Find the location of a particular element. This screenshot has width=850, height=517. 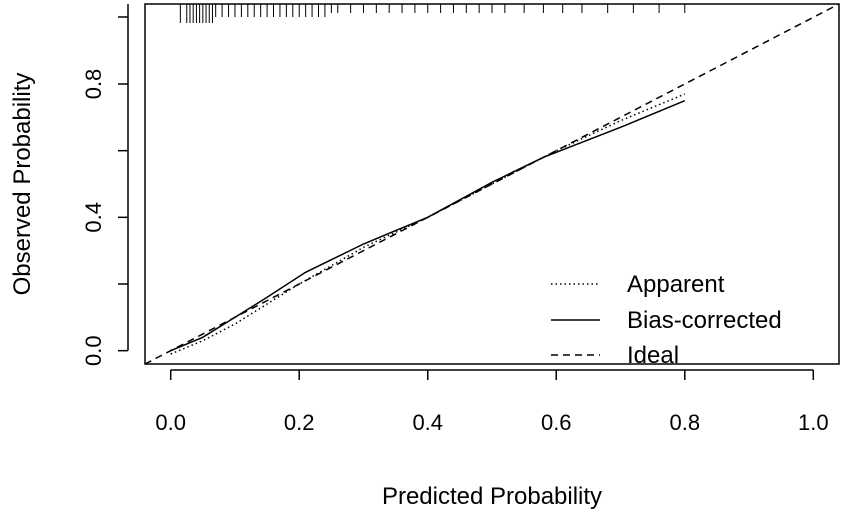

y-tick-label: 0.0 is located at coordinates (93, 350).